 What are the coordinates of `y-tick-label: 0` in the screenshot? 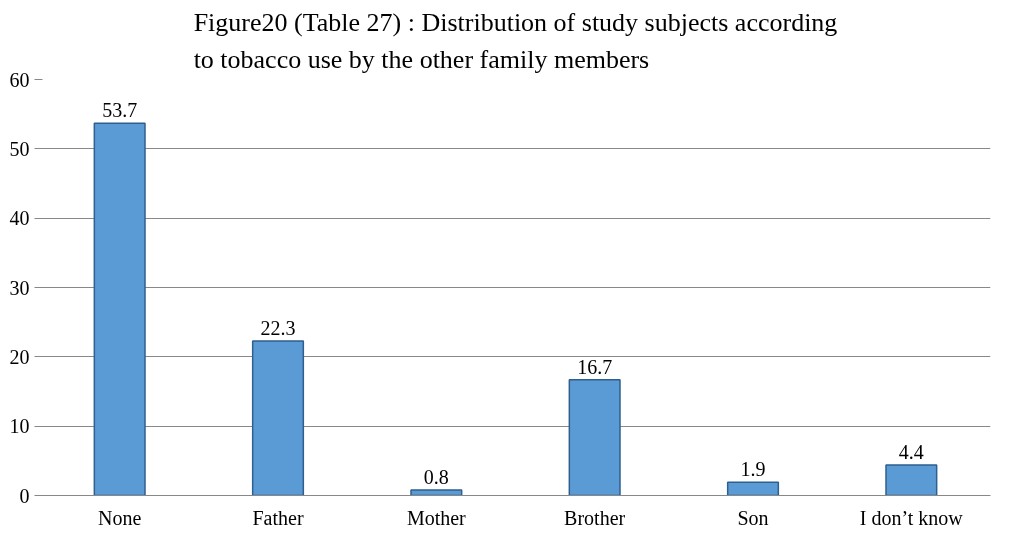 It's located at (24, 495).